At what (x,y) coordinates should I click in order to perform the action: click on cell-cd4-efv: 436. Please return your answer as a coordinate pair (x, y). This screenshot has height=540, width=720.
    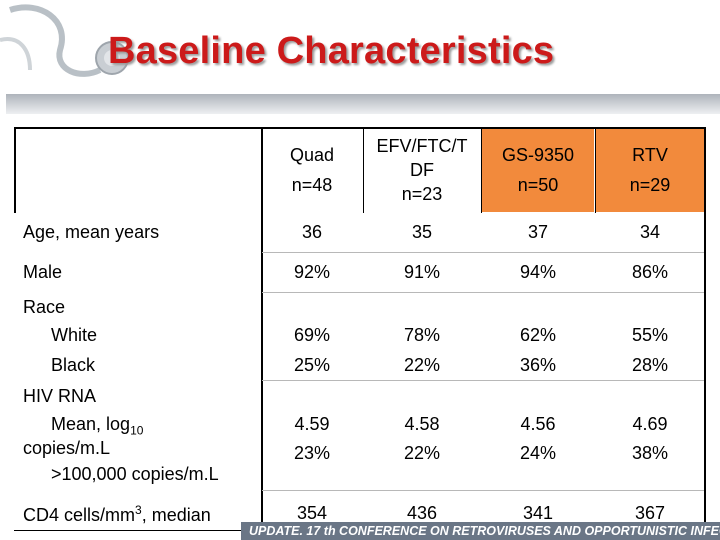
    Looking at the image, I should click on (422, 513).